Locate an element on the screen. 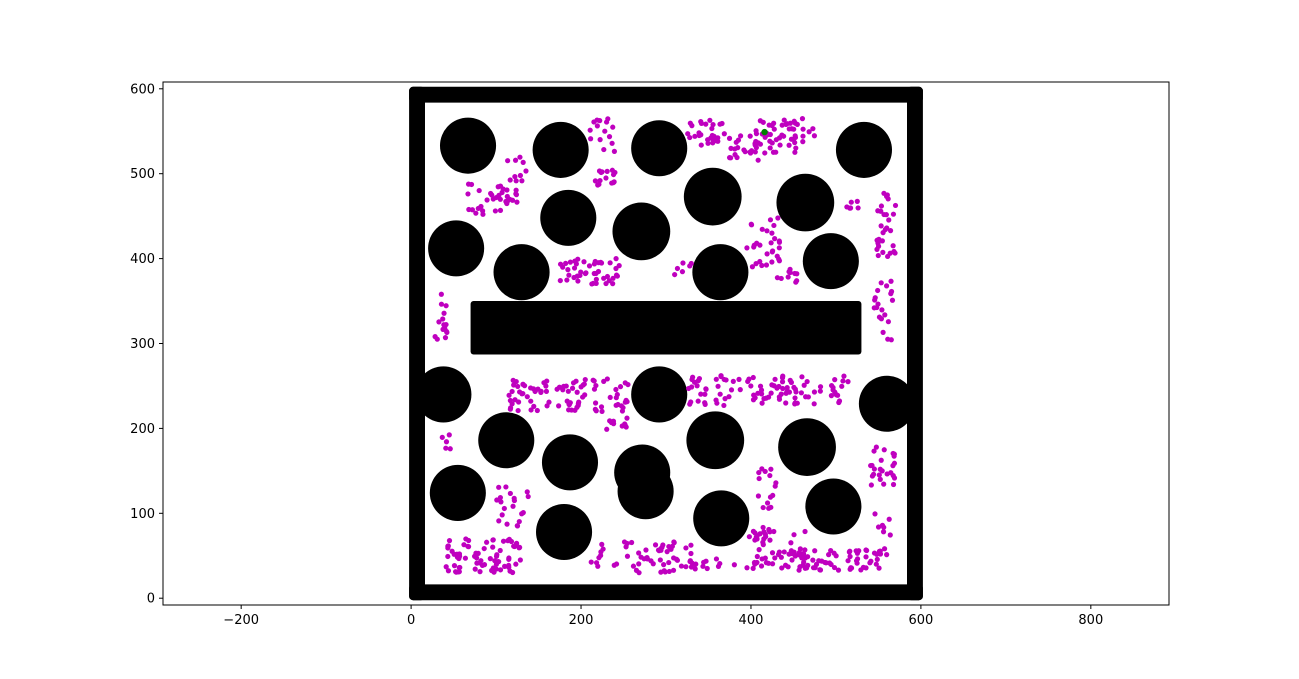 The height and width of the screenshot is (679, 1299). x-axis-ticks: −200 0 200 400 600 800 is located at coordinates (663, 616).